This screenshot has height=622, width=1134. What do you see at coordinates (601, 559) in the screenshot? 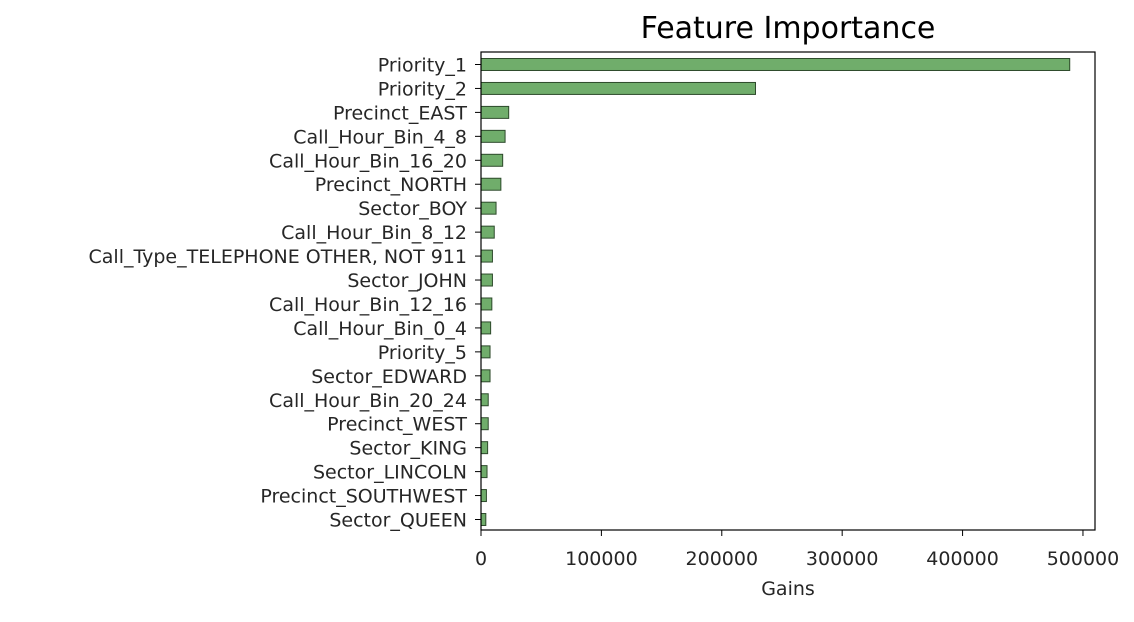
I see `x-tick-label: 100000` at bounding box center [601, 559].